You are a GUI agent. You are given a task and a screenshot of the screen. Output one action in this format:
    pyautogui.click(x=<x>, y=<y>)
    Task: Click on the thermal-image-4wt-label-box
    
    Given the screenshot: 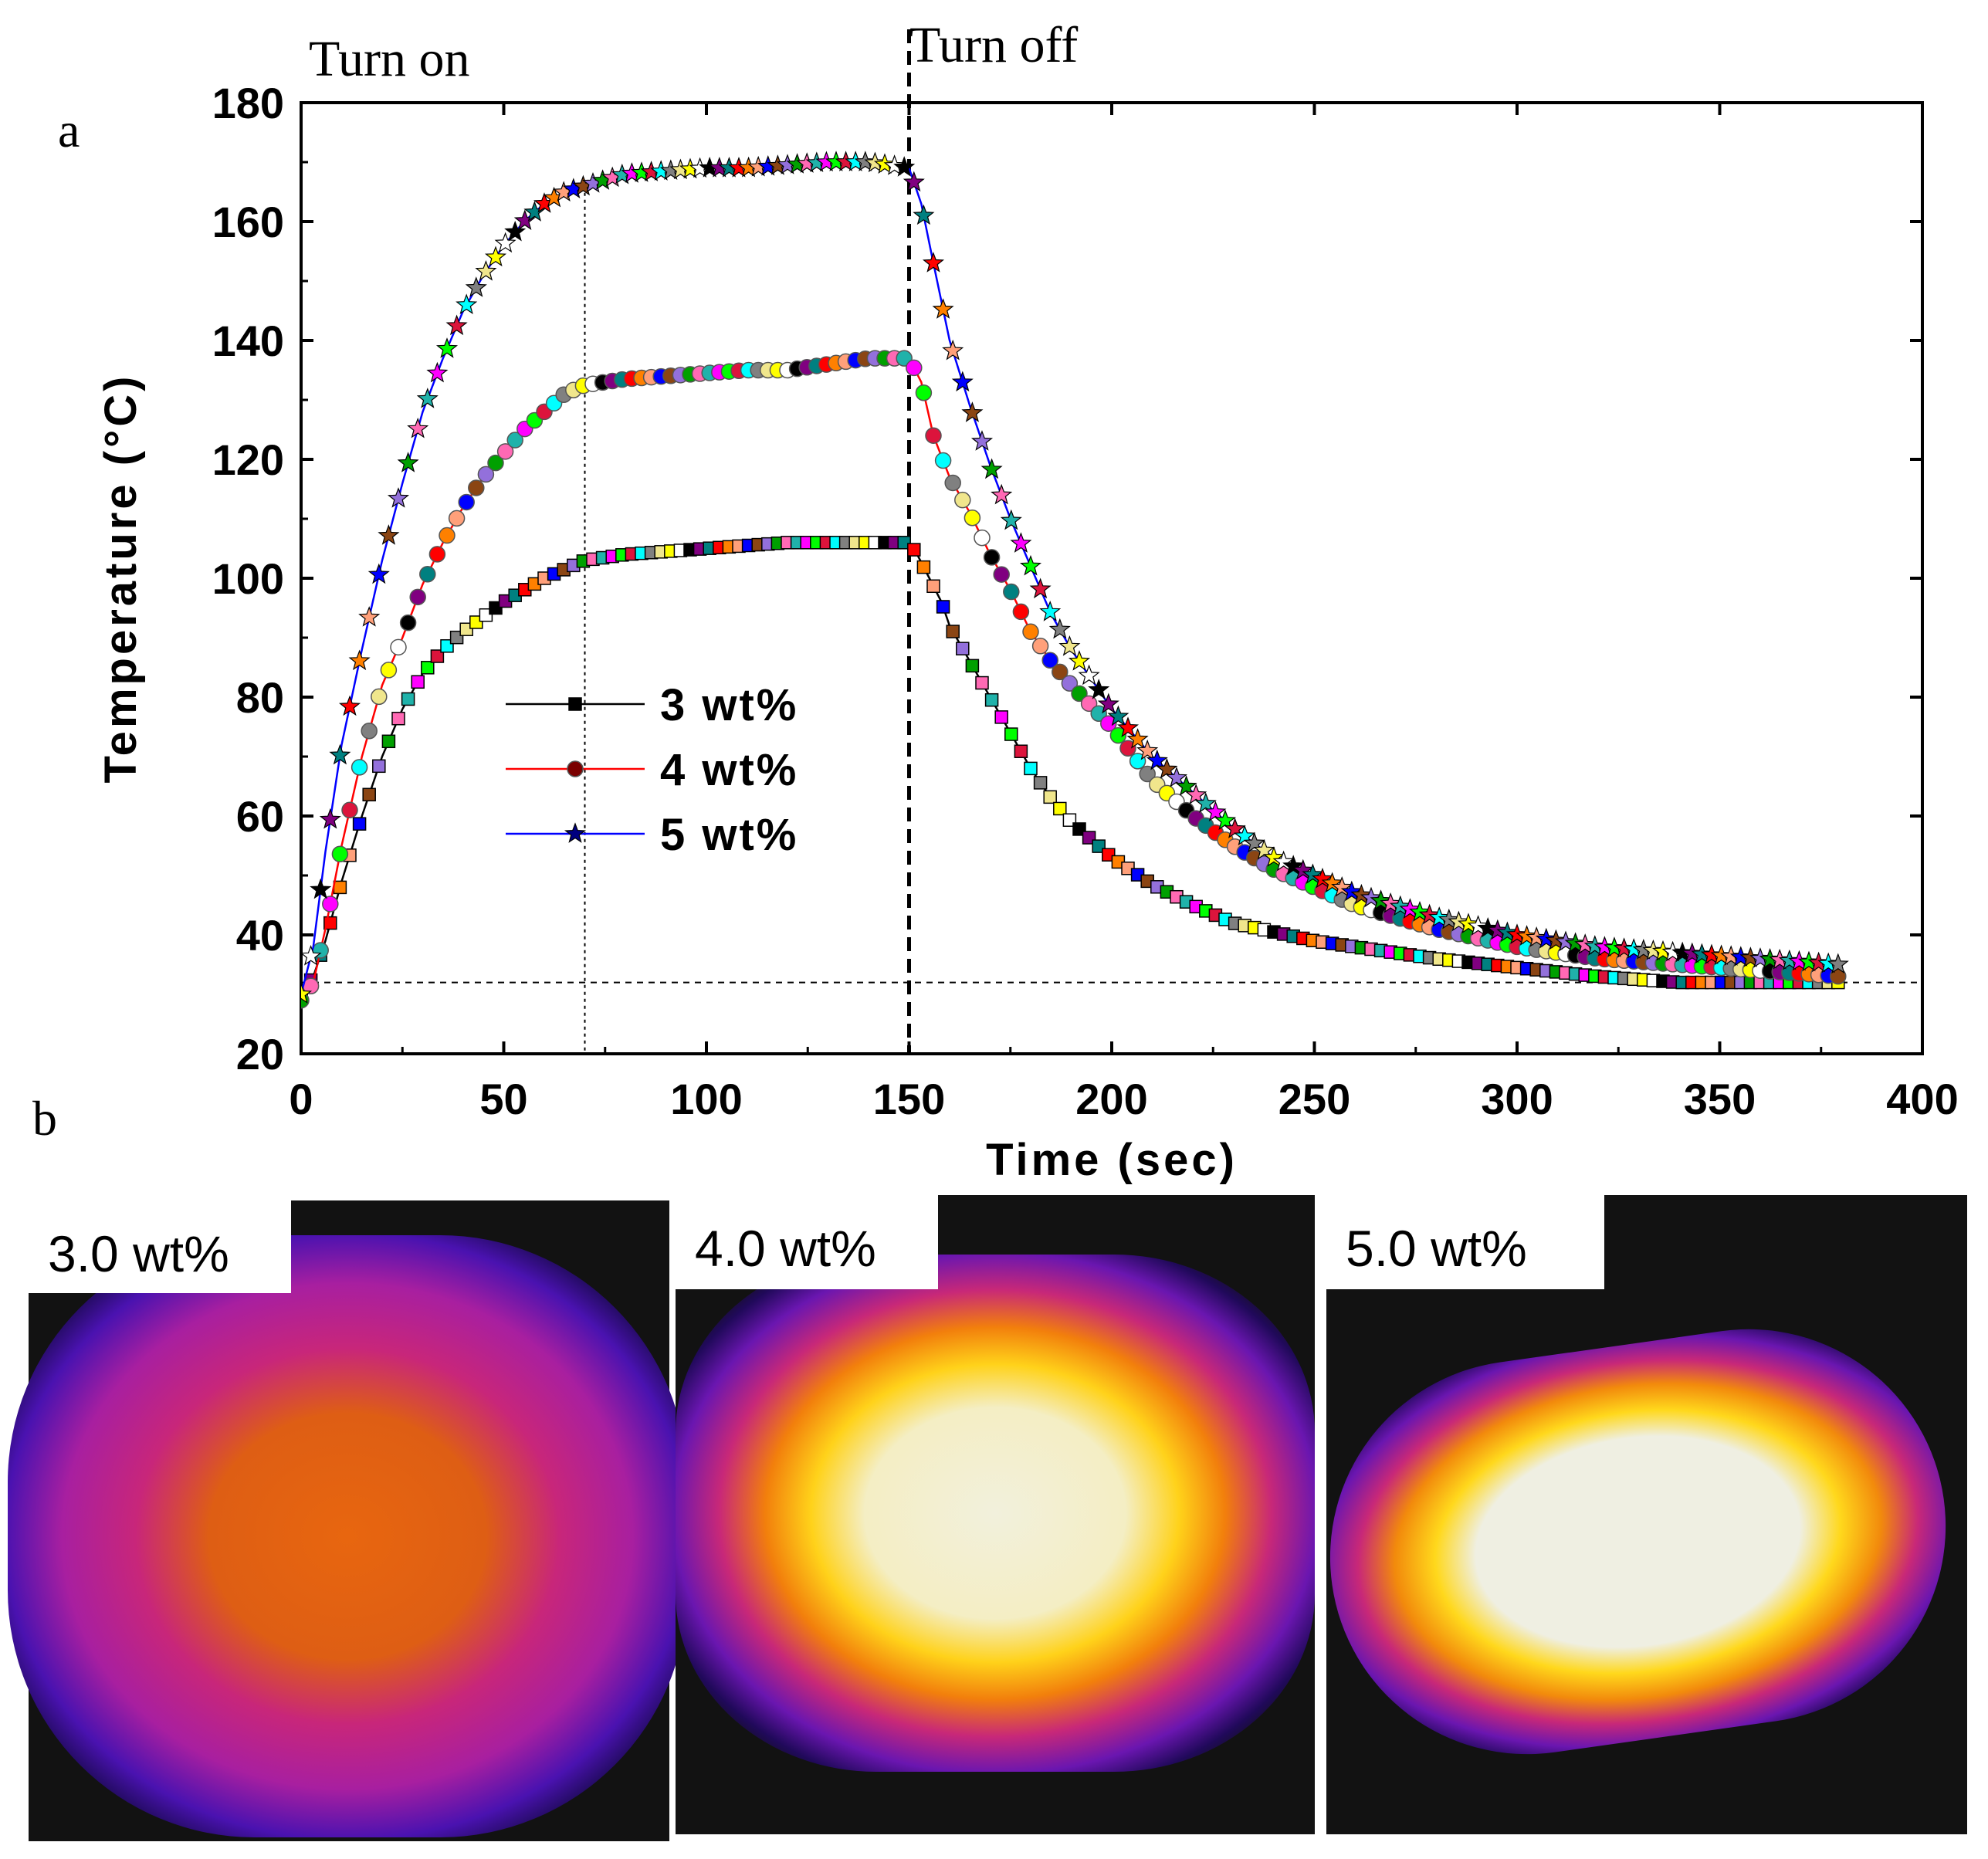 What is the action you would take?
    pyautogui.click(x=807, y=1242)
    